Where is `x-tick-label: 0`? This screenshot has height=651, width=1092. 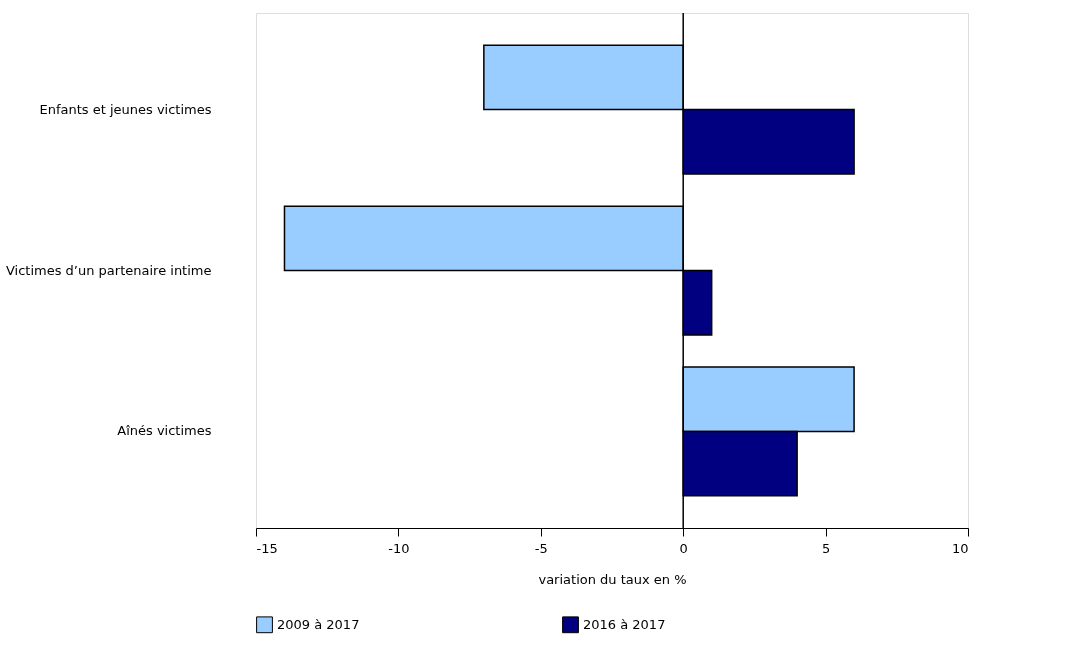
x-tick-label: 0 is located at coordinates (683, 548).